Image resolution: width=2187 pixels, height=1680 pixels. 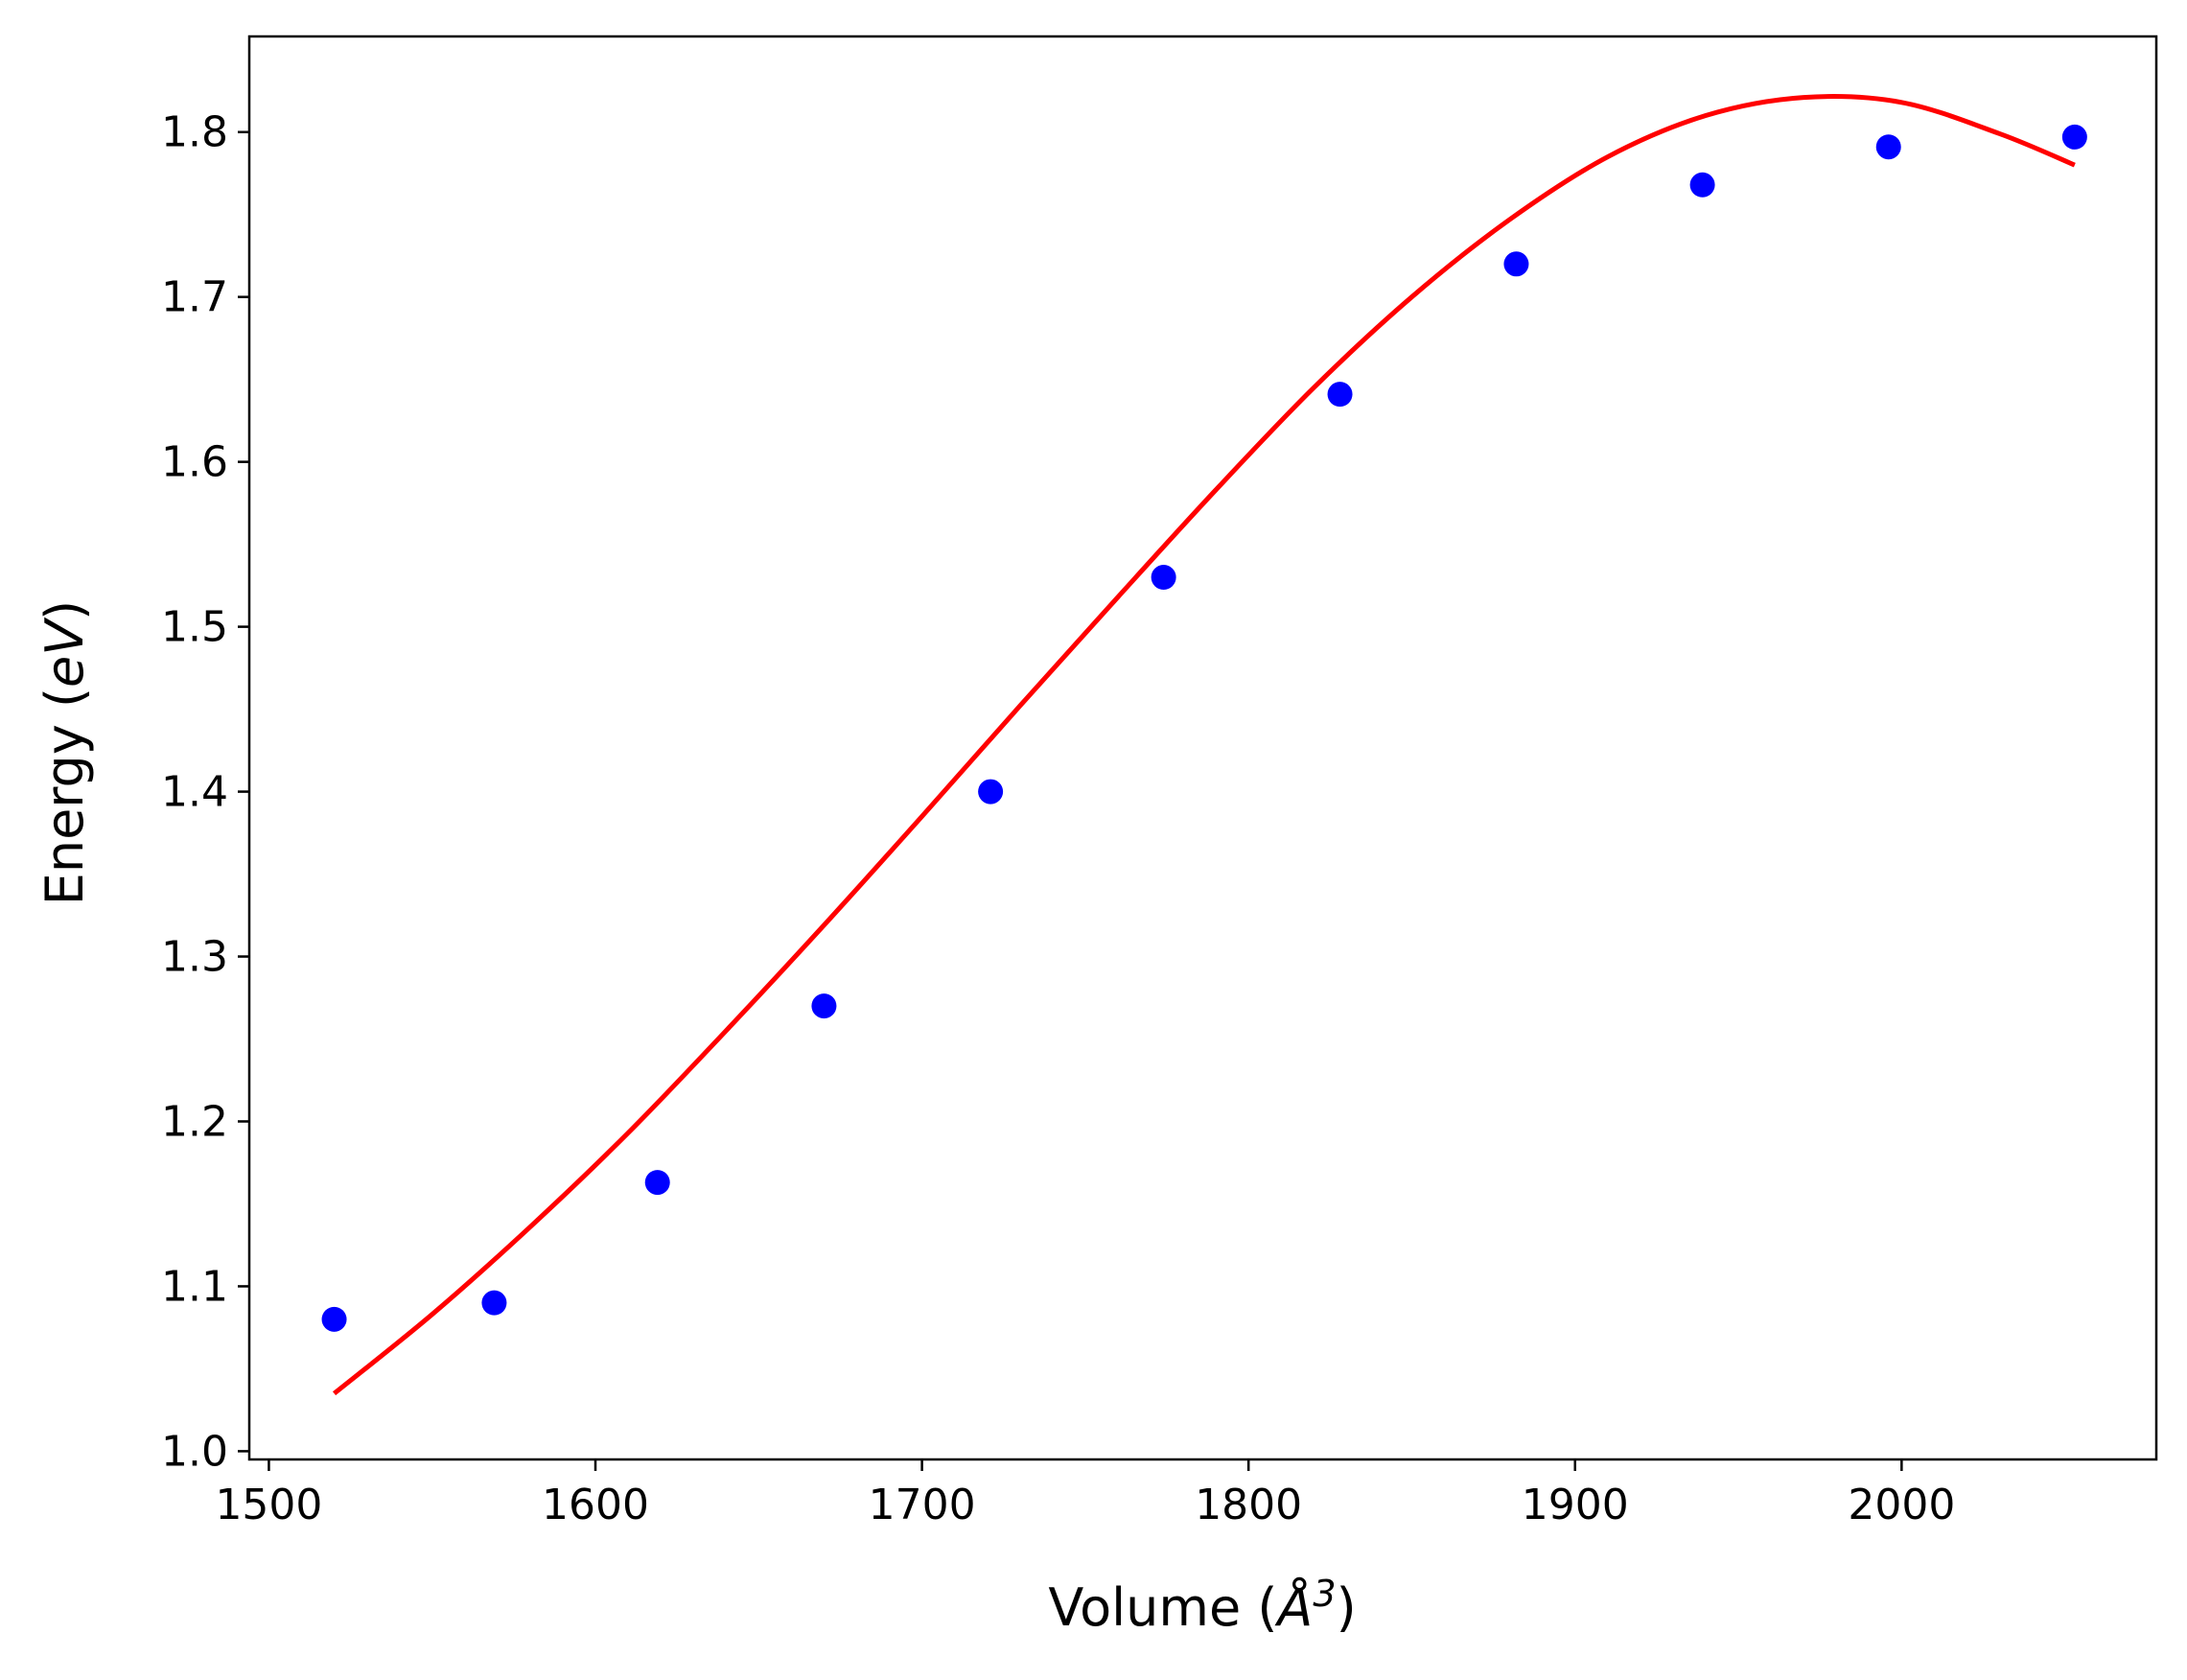 What do you see at coordinates (194, 1286) in the screenshot?
I see `y-tick-label: 1.1` at bounding box center [194, 1286].